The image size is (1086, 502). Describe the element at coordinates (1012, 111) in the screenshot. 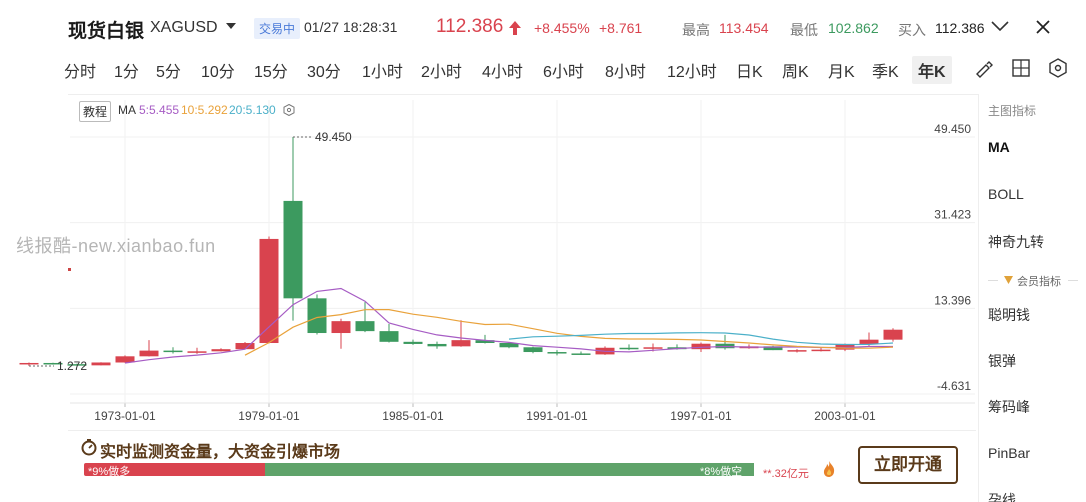

I see `indicator-panel-title: 主图指标` at that location.